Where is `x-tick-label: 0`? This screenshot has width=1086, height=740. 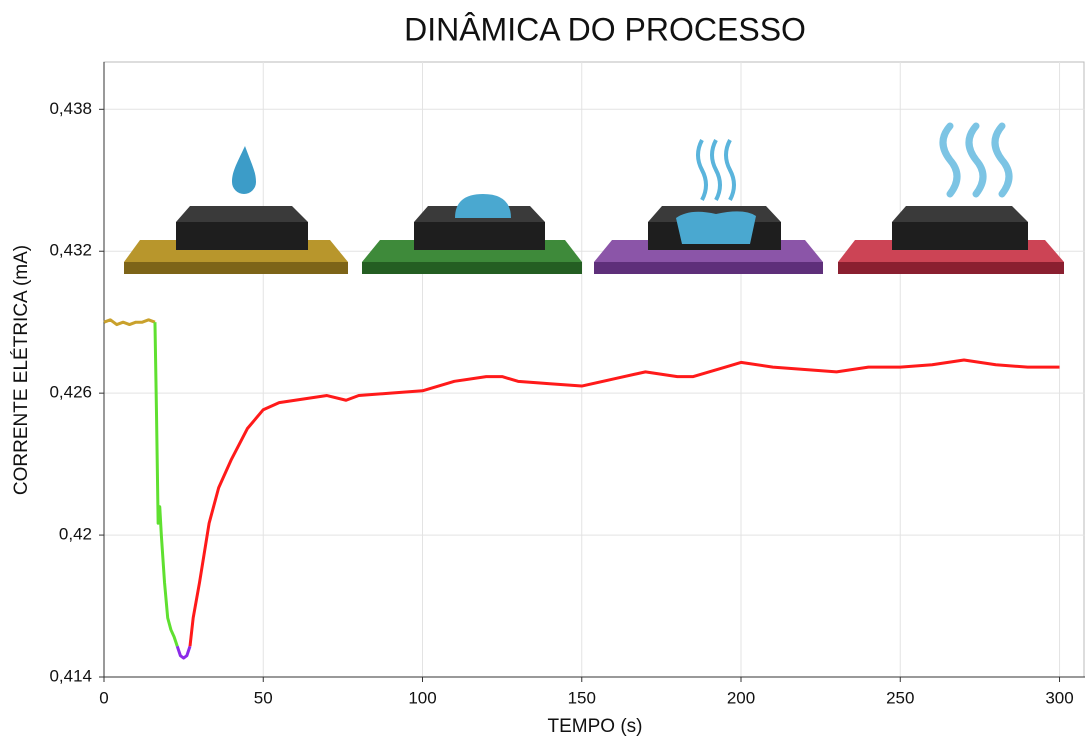
x-tick-label: 0 is located at coordinates (103, 697).